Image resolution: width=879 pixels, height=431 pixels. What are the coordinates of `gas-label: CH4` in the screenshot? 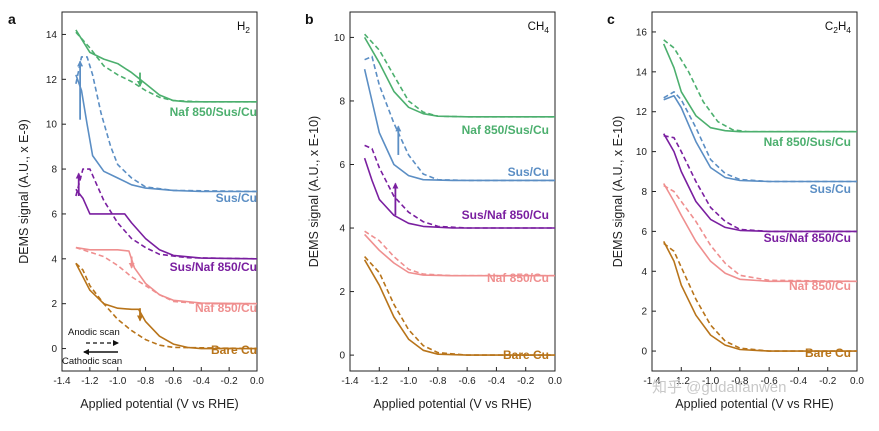 It's located at (539, 28).